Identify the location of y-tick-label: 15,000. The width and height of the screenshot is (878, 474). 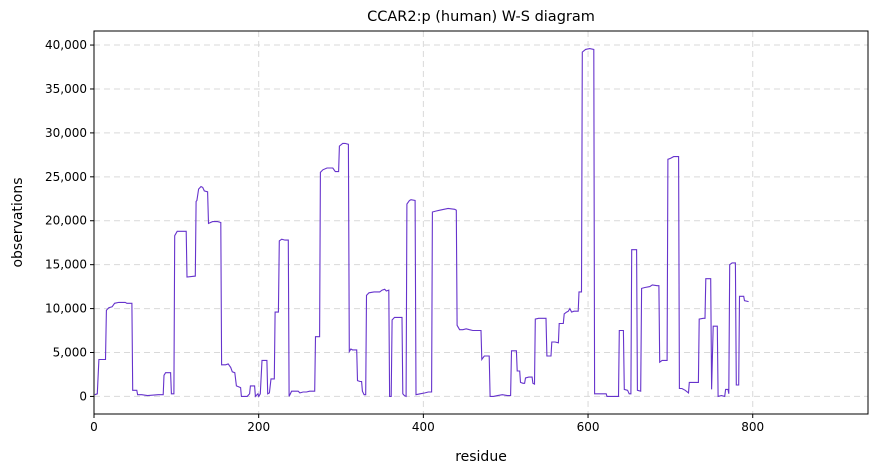
(66, 265).